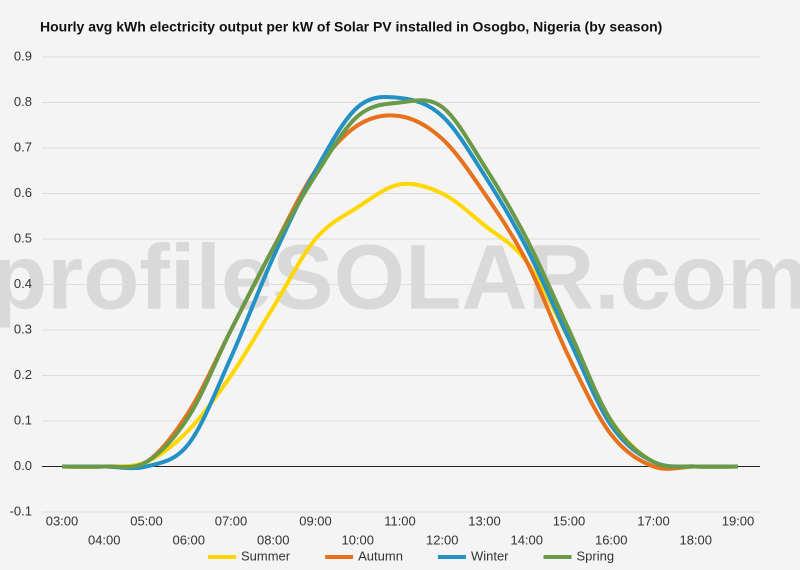 Image resolution: width=800 pixels, height=570 pixels. What do you see at coordinates (23, 55) in the screenshot?
I see `y-tick-label: 0.9` at bounding box center [23, 55].